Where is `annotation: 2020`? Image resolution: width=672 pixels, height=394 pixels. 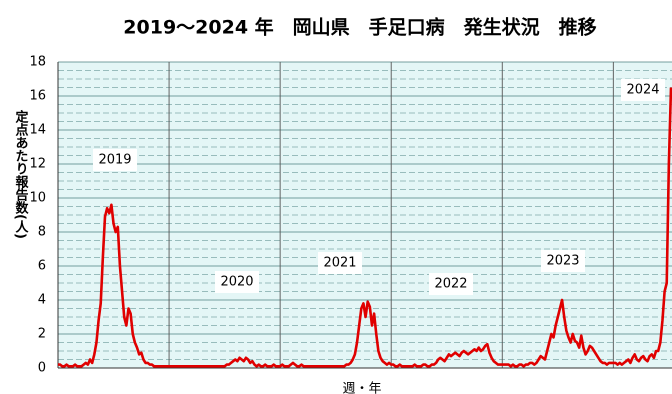 annotation: 2020 is located at coordinates (236, 282).